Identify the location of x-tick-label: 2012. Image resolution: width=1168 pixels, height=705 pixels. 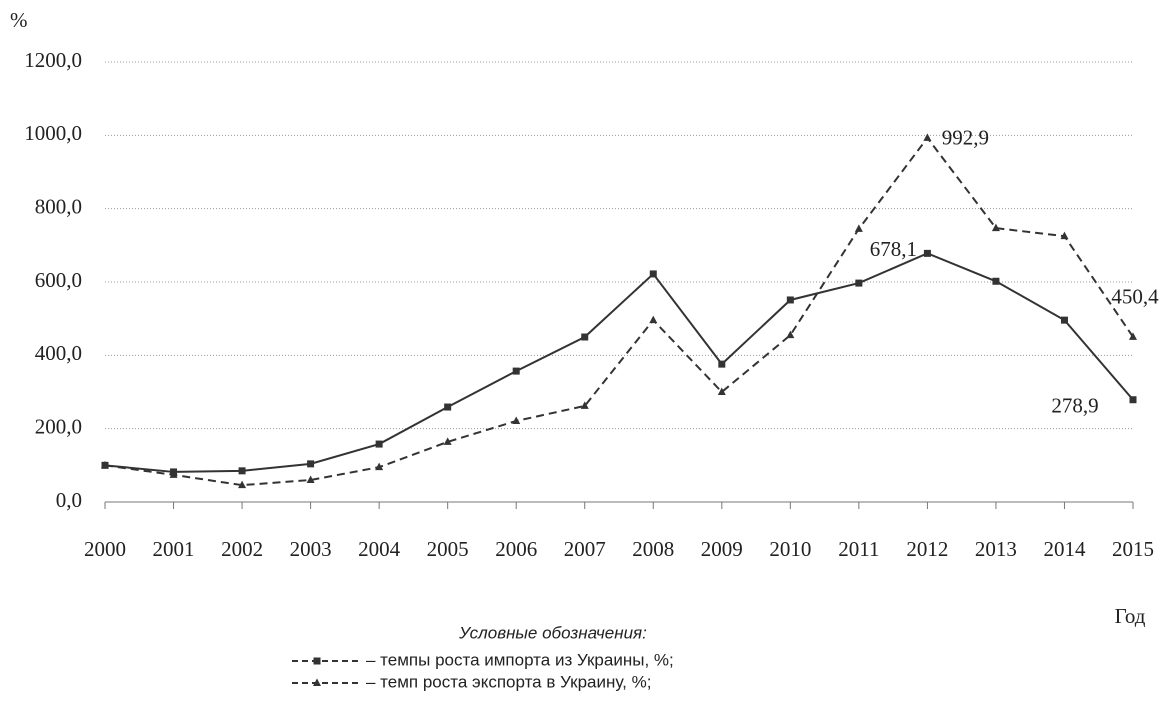
(927, 549).